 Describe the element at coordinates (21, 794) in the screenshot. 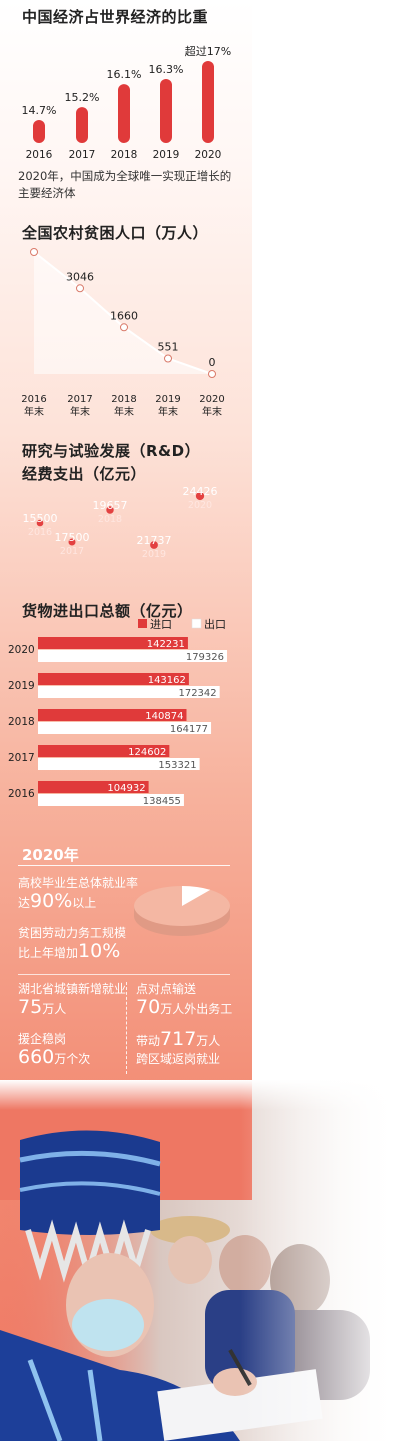

I see `trade-year-label: 2016` at that location.